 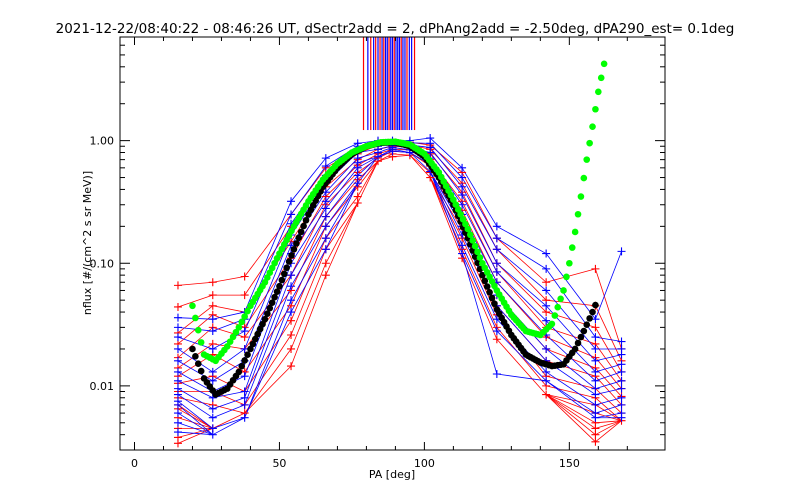 What do you see at coordinates (87, 243) in the screenshot?
I see `y-axis-label: nflux [#/(cm^2 s sr MeV)]` at bounding box center [87, 243].